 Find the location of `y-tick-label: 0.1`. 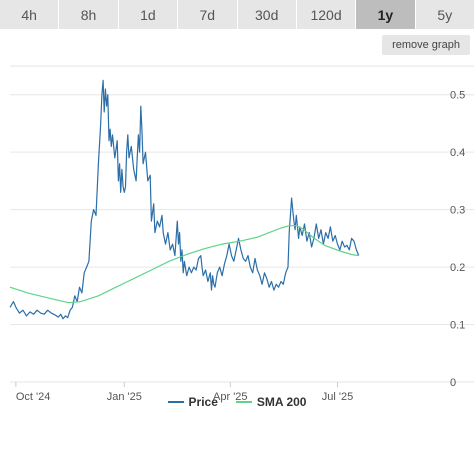

y-tick-label: 0.1 is located at coordinates (457, 326).